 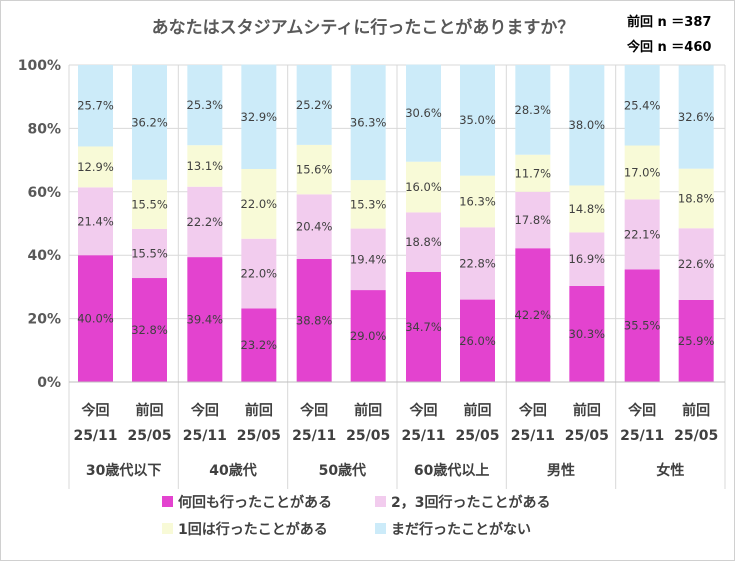 I want to click on data-label: 40.0%, so click(x=95, y=319).